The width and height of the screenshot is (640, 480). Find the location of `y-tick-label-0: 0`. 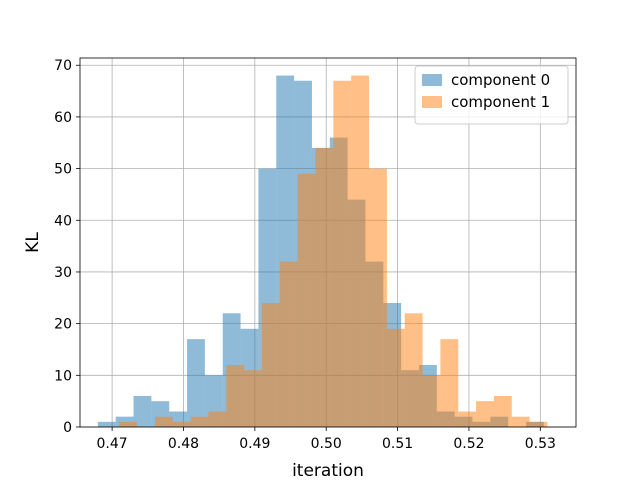

y-tick-label-0: 0 is located at coordinates (67, 428).